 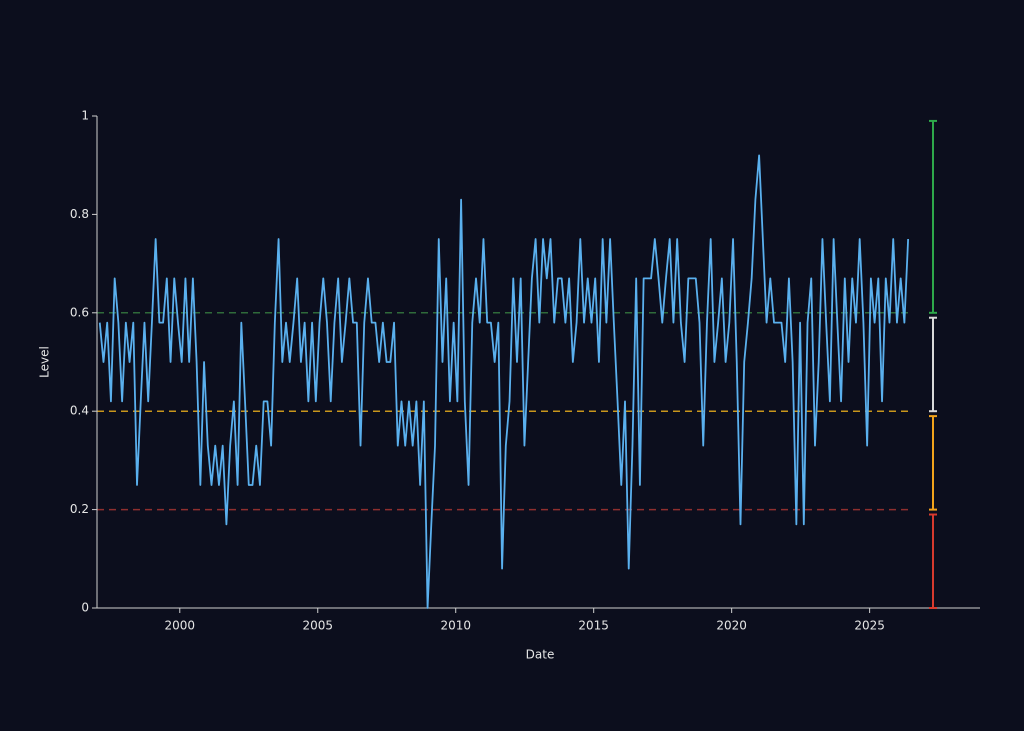 I want to click on x-tick-label: 2000, so click(x=180, y=626).